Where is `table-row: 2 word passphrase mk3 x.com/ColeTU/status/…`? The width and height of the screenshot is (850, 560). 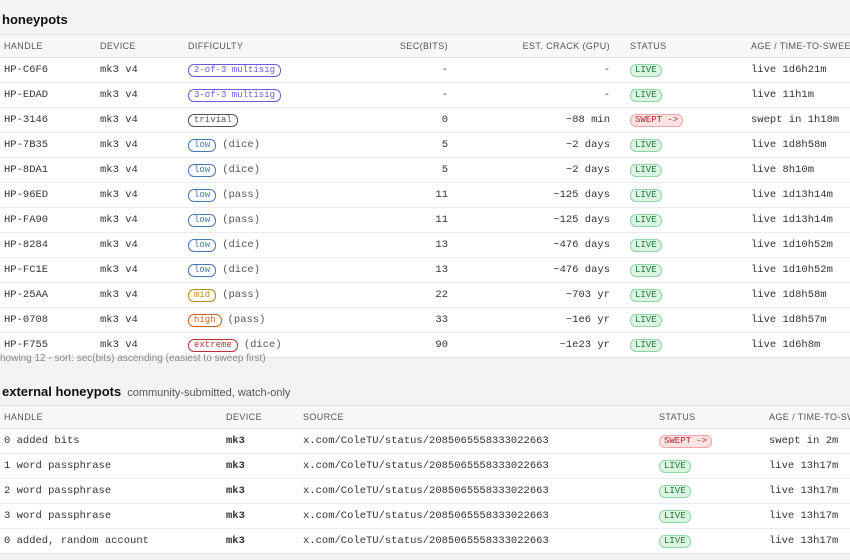
table-row: 2 word passphrase mk3 x.com/ColeTU/status/… is located at coordinates (425, 491).